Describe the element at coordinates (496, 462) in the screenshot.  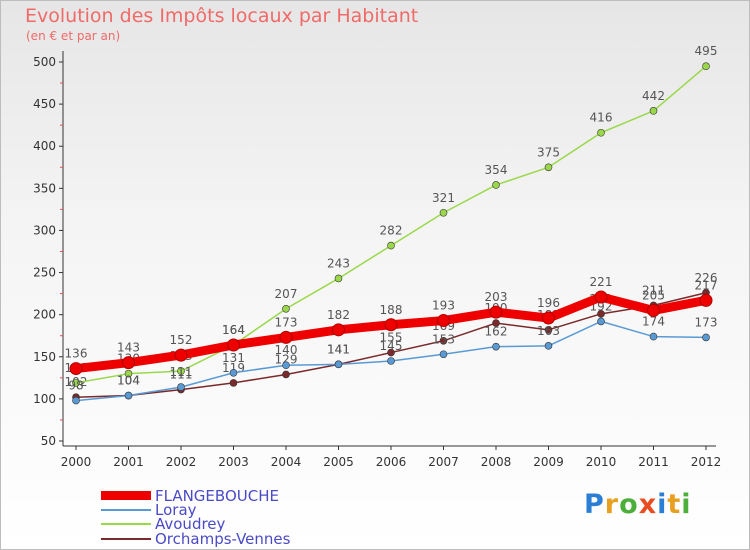
I see `x-tick-label: 2008` at that location.